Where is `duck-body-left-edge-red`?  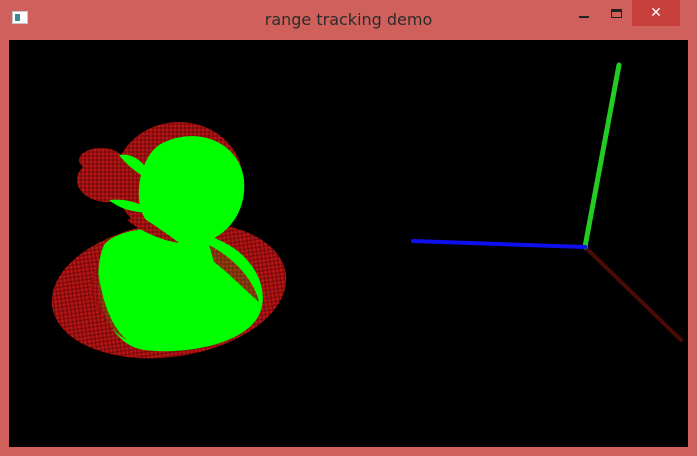
duck-body-left-edge-red is located at coordinates (109, 302).